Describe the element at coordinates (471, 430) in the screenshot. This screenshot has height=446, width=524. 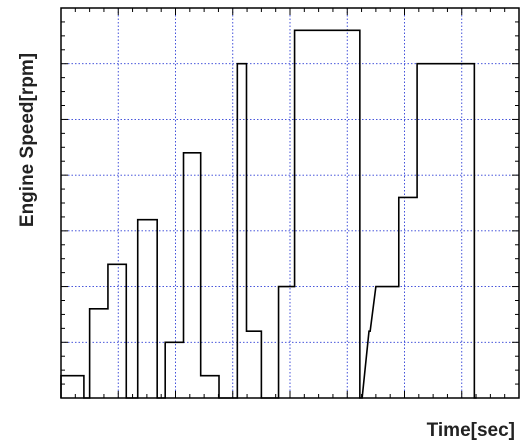
I see `x-axis-label: Time[sec]` at that location.